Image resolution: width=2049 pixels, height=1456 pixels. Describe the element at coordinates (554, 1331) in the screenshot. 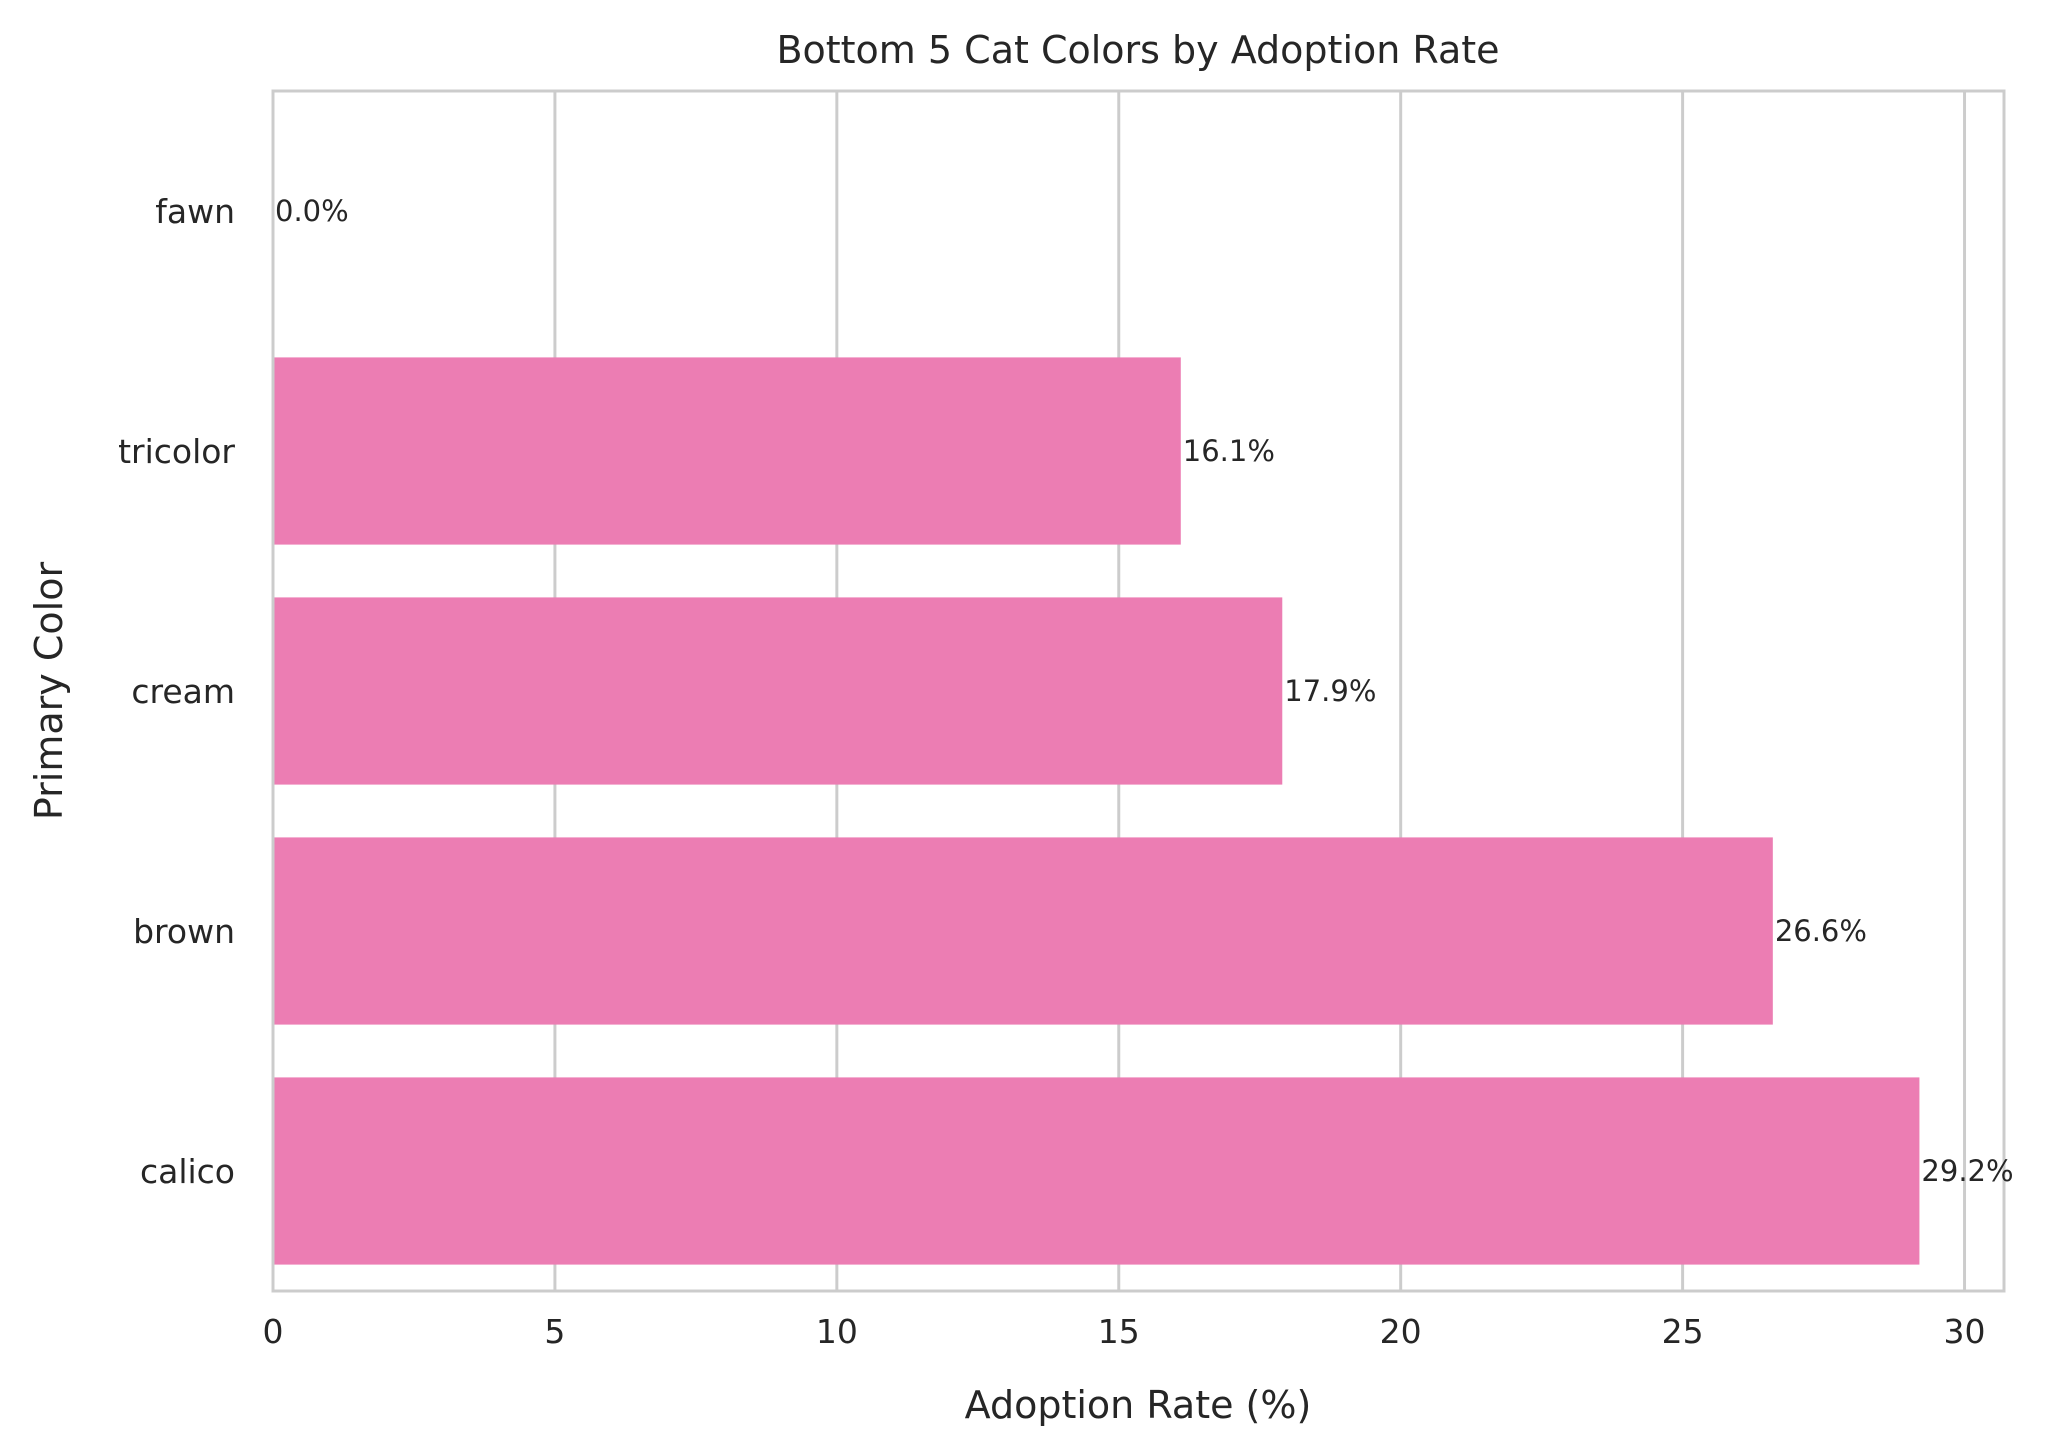

I see `x-tick-label: 5` at that location.